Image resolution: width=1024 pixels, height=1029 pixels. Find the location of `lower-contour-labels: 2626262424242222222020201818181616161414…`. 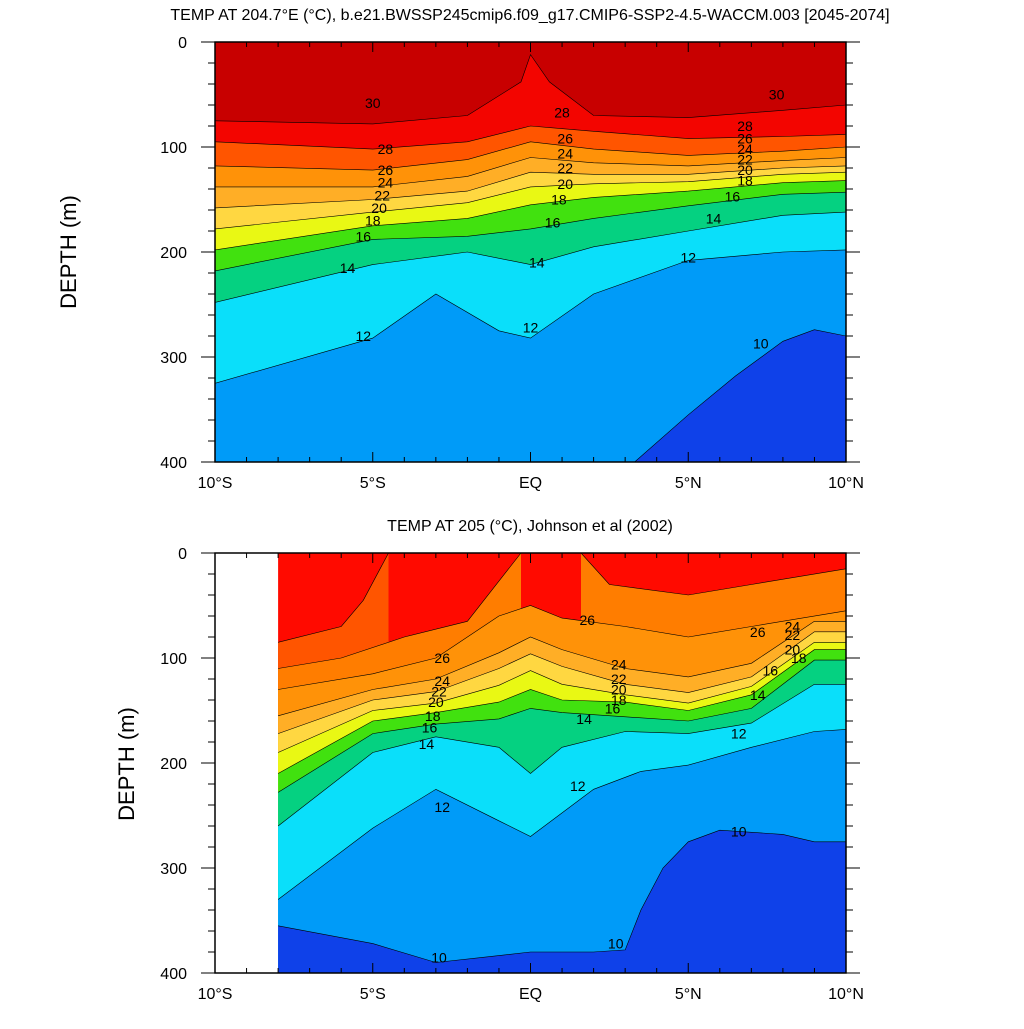

lower-contour-labels: 2626262424242222222020201818181616161414… is located at coordinates (613, 788).